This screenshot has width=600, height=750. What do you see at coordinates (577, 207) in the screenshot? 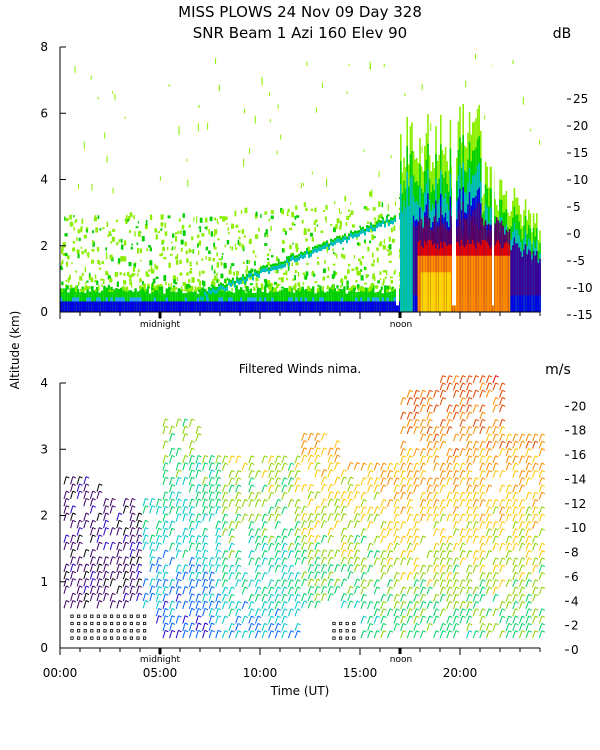
I see `snr-colorbar-tick-label: 5` at bounding box center [577, 207].